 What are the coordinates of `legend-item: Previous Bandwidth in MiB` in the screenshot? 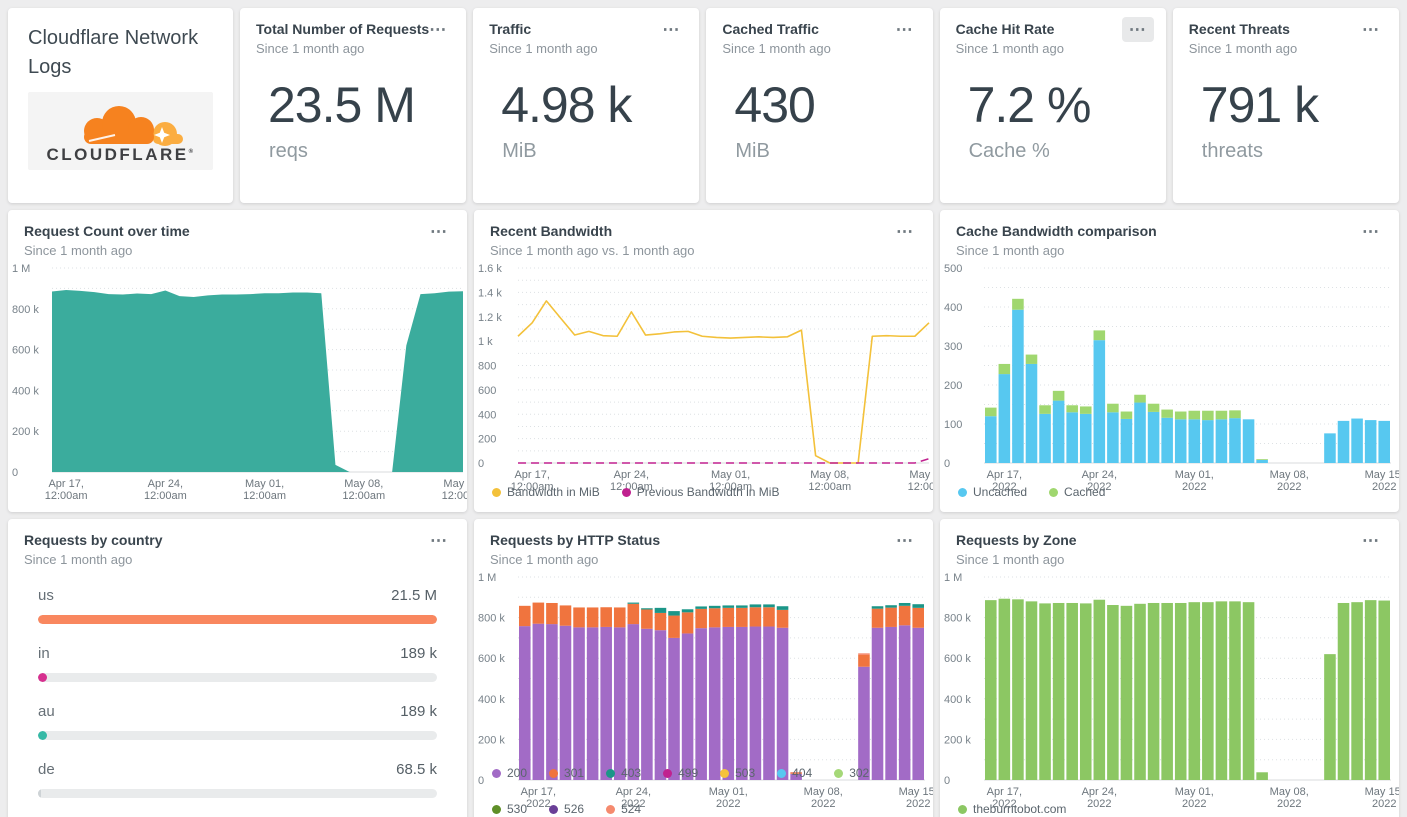 It's located at (700, 492).